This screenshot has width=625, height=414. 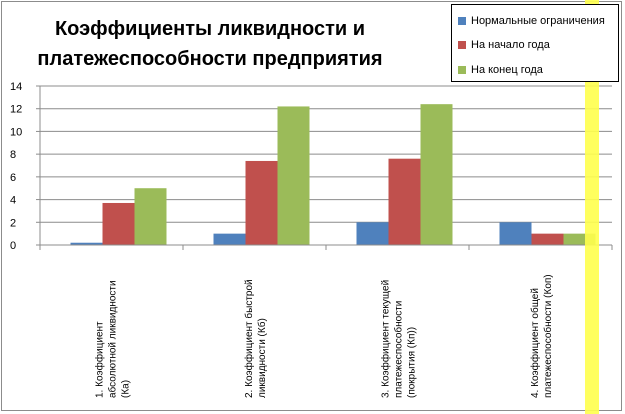 What do you see at coordinates (210, 59) in the screenshot?
I see `chart-title-line-2: платежеспособности предприятия` at bounding box center [210, 59].